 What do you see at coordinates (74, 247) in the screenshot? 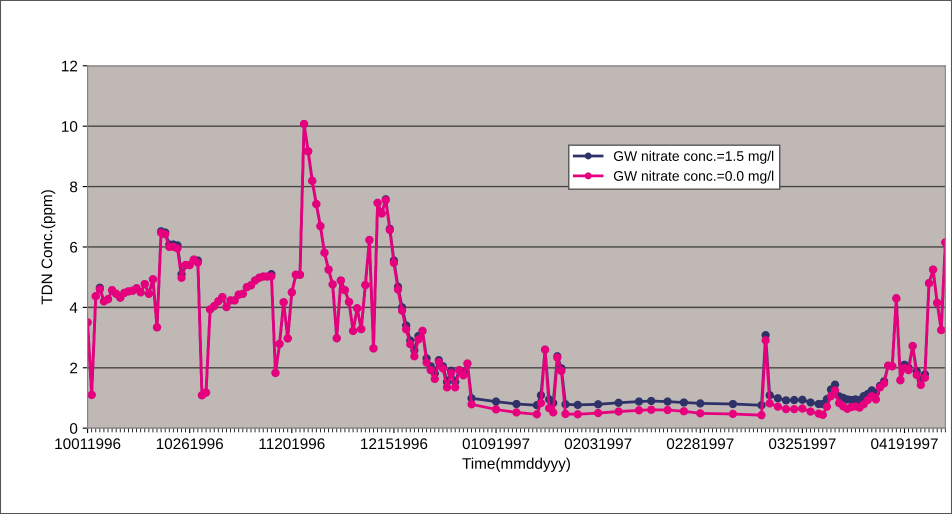
I see `y-tick-label: 6` at bounding box center [74, 247].